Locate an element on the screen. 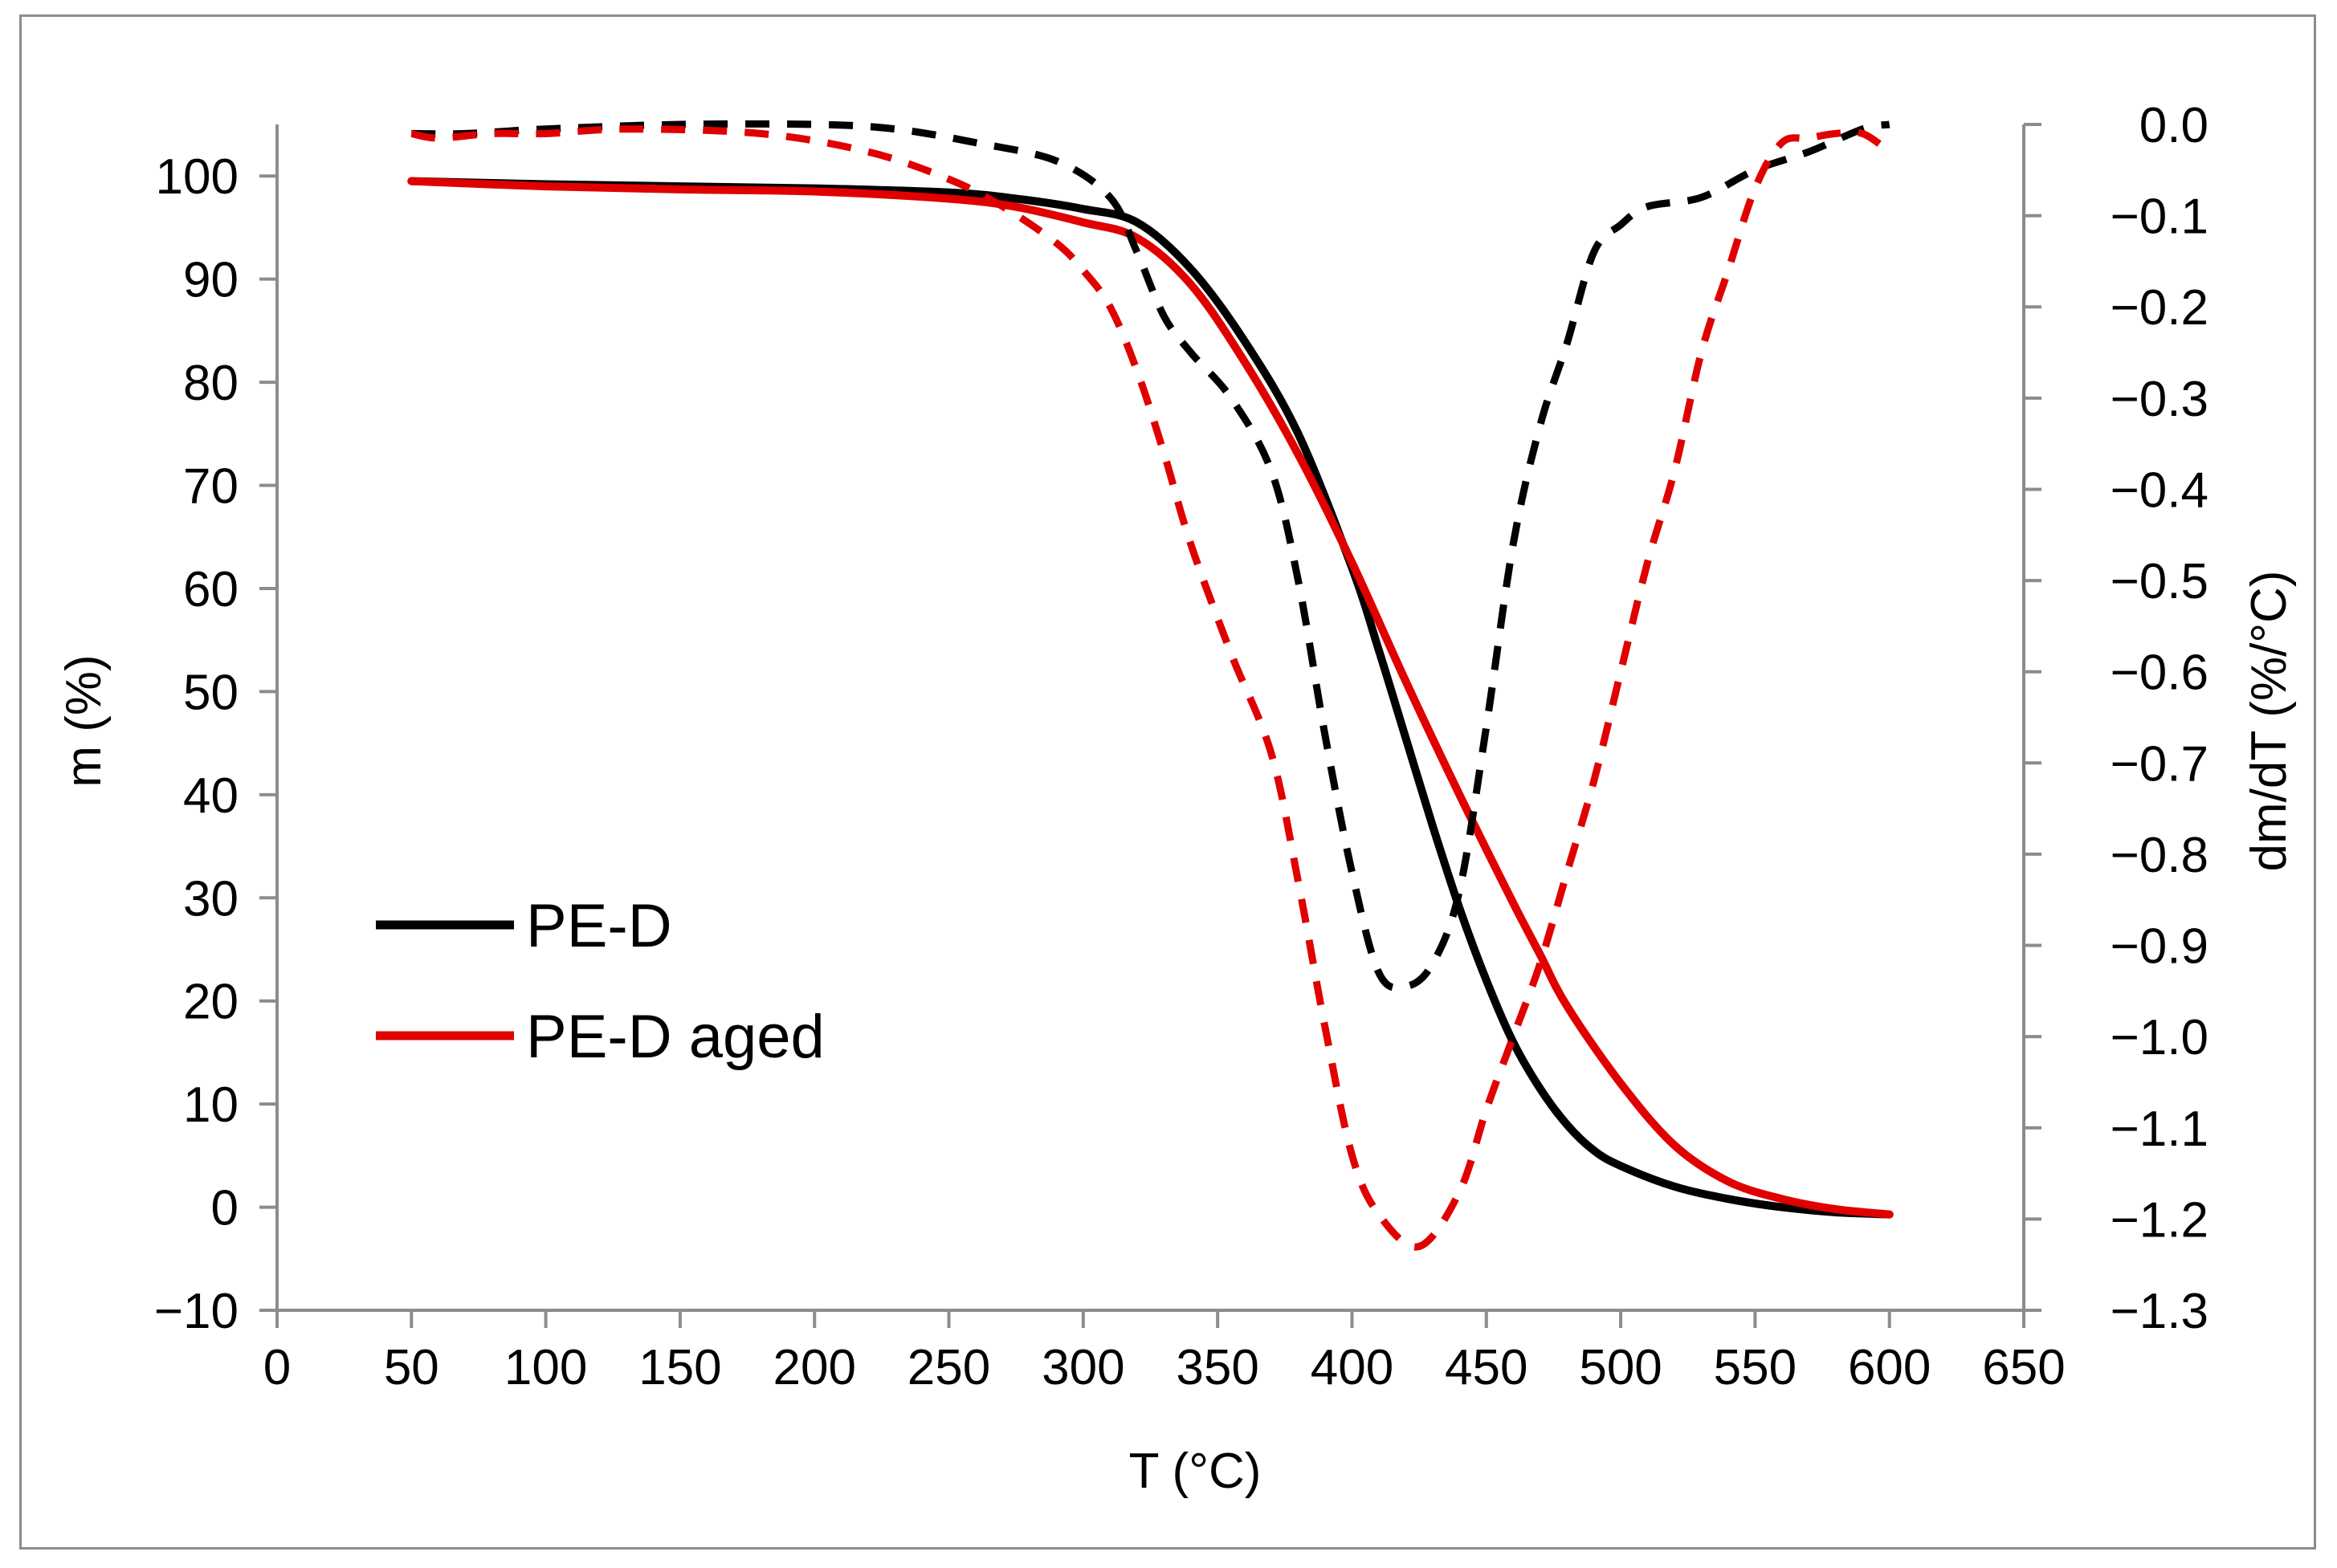 The image size is (2337, 1568). y-right-tick-label: −0.2 is located at coordinates (2160, 308).